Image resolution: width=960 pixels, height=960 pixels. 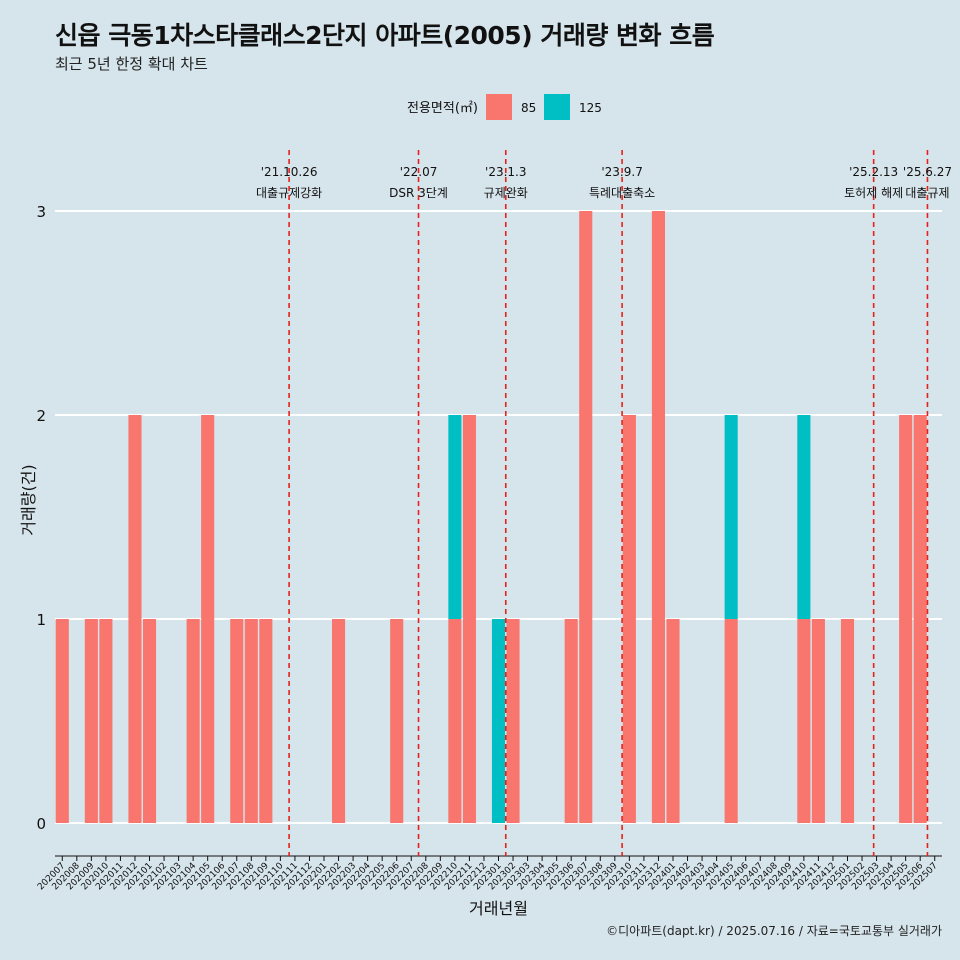 I want to click on event-label: 대출규제, so click(x=927, y=193).